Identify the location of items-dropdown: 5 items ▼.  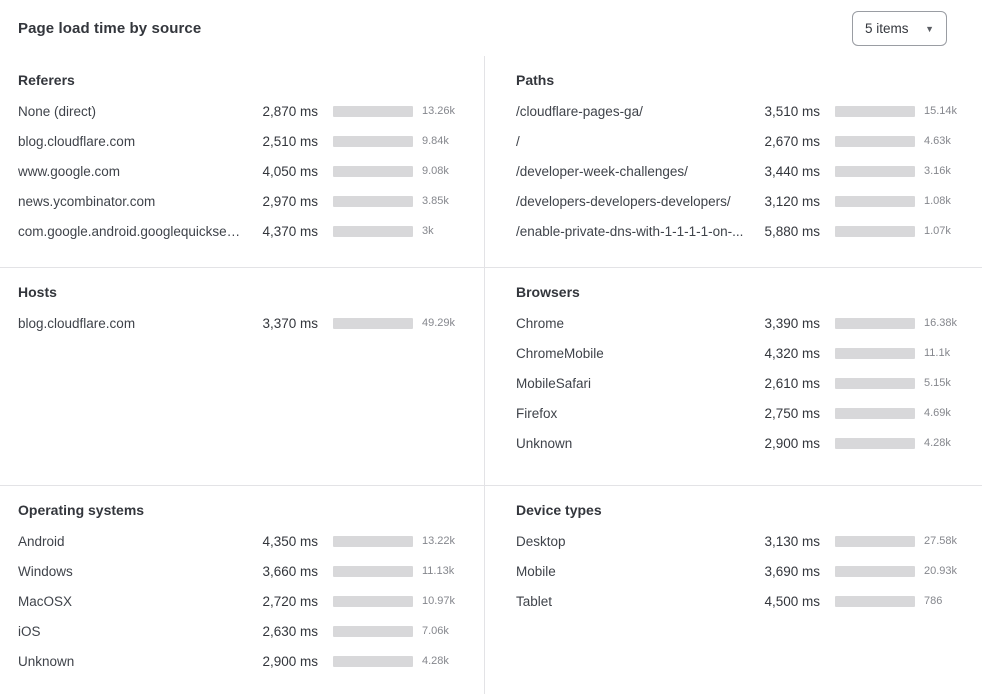
(899, 28).